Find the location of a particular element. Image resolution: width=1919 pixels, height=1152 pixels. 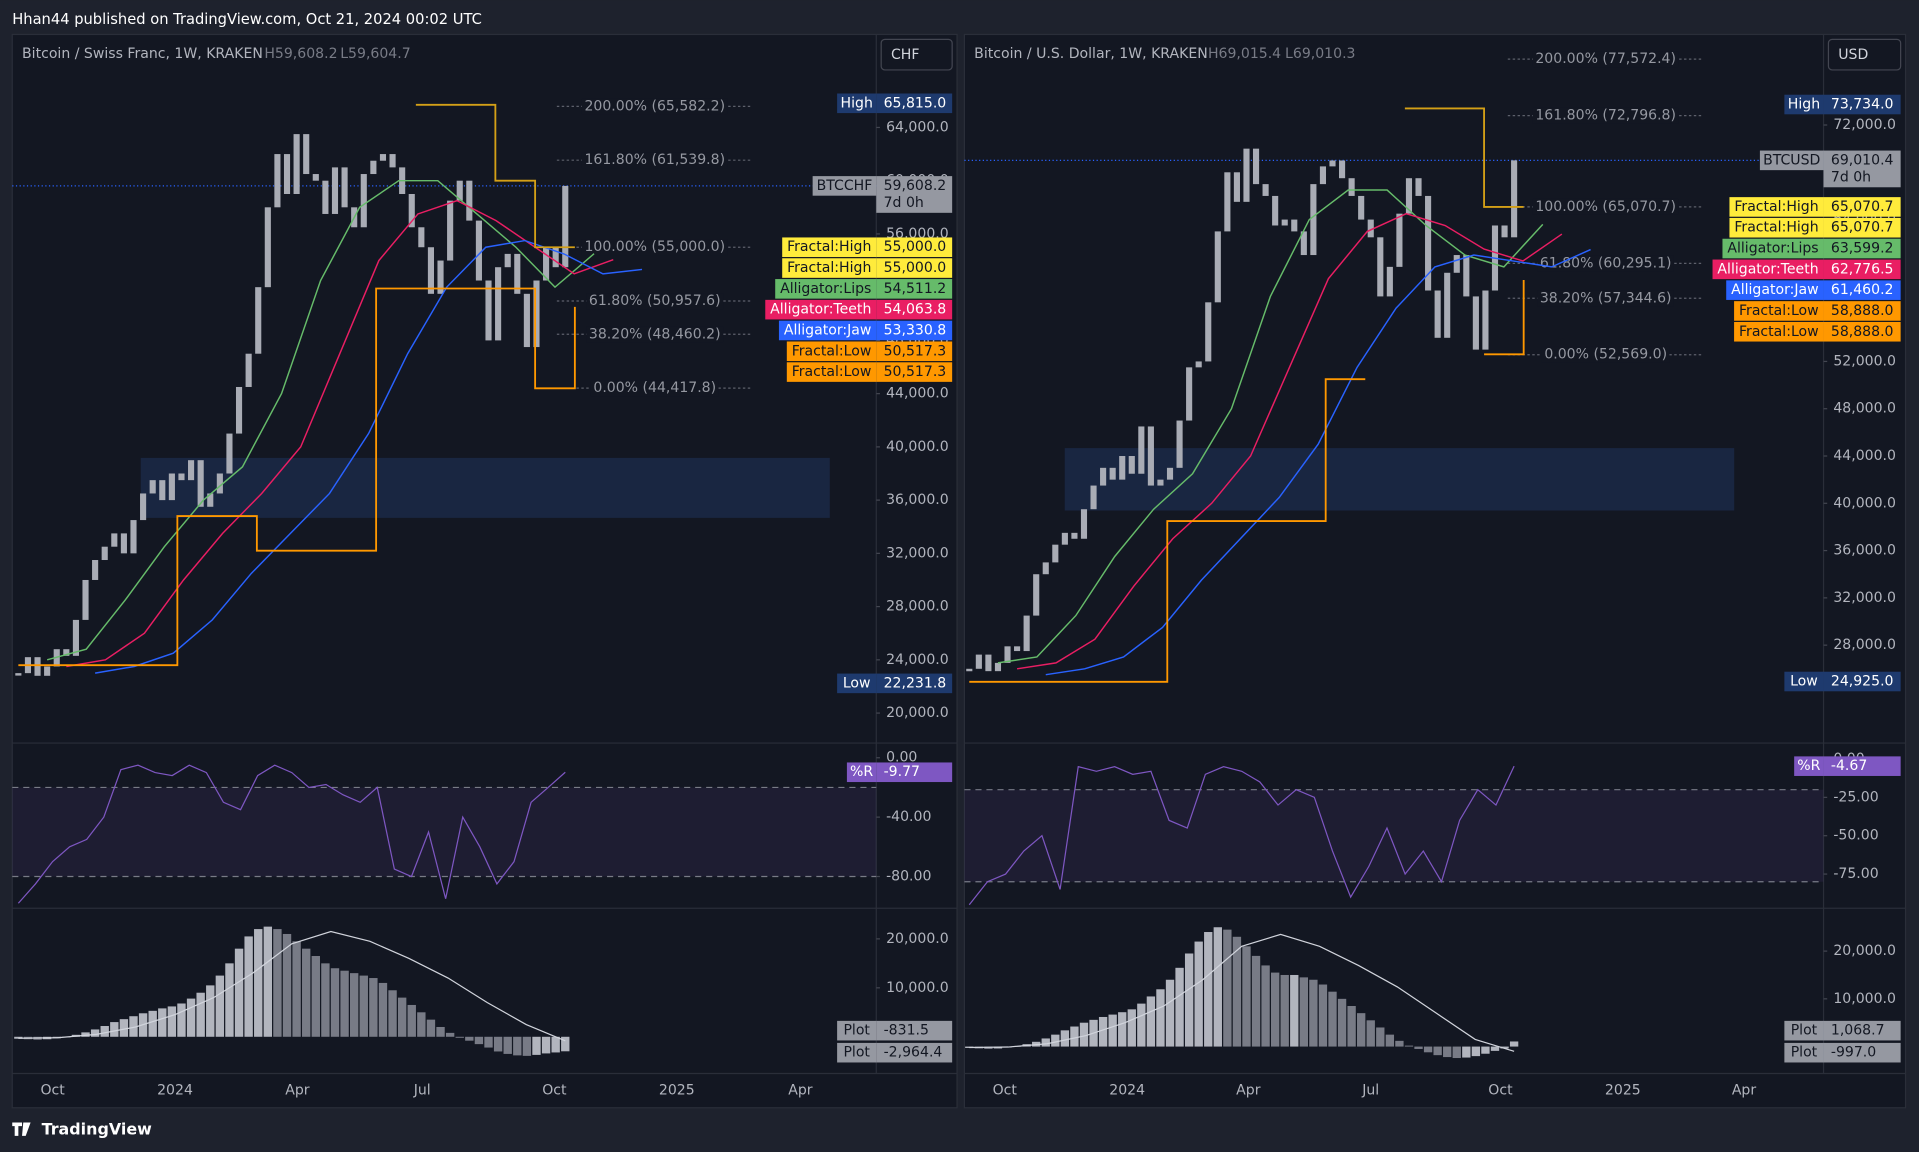

indicator-label-name: Alligator:Jaw is located at coordinates (1775, 290).